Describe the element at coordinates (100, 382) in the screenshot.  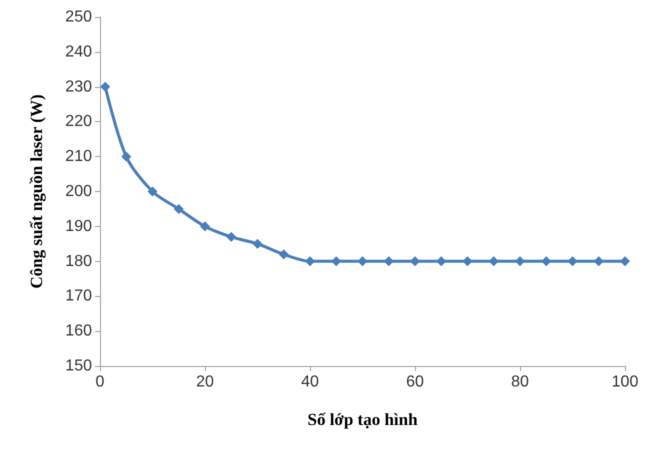
I see `x-tick-label: 0` at that location.